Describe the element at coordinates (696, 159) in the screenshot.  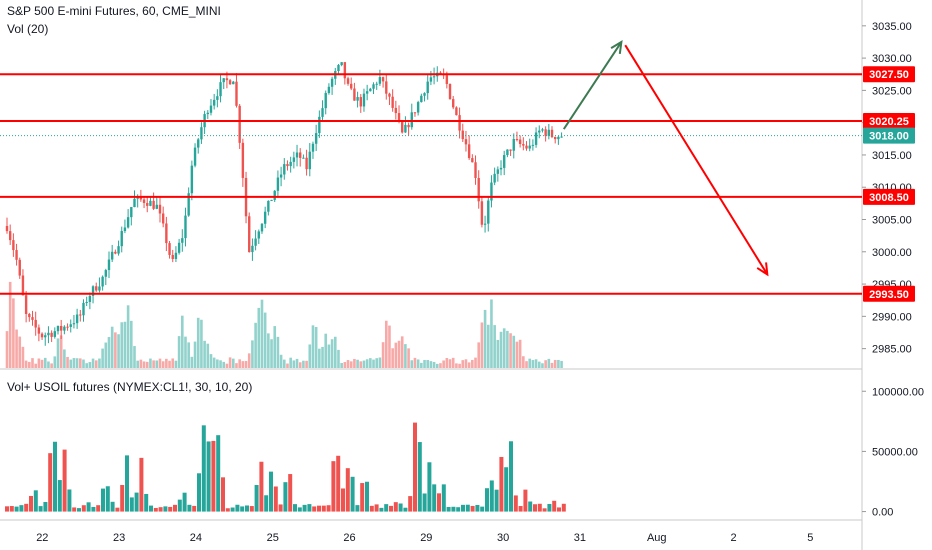
I see `red-projection-arrow` at that location.